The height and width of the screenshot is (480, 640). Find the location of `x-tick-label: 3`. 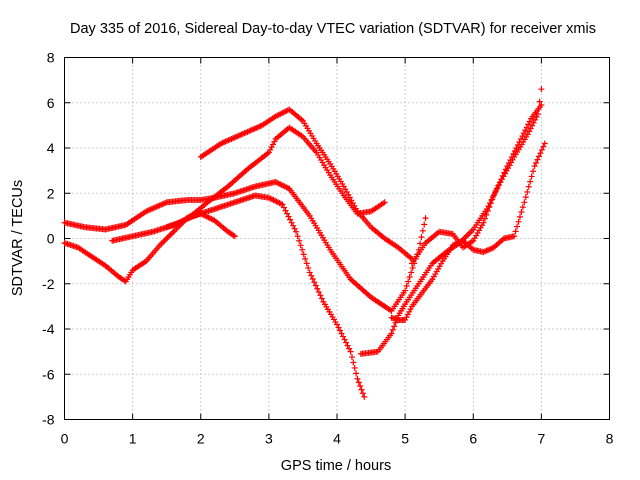

x-tick-label: 3 is located at coordinates (269, 439).